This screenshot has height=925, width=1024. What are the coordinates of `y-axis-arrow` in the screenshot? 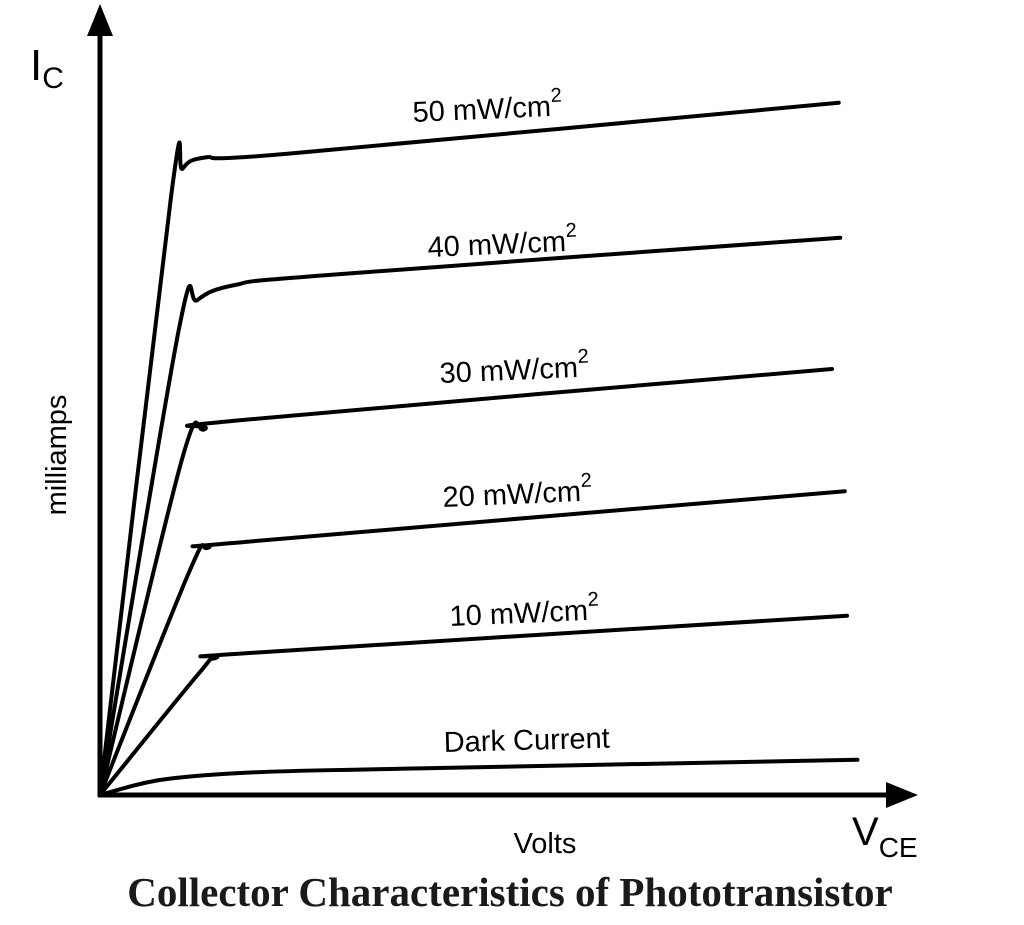 It's located at (100, 20).